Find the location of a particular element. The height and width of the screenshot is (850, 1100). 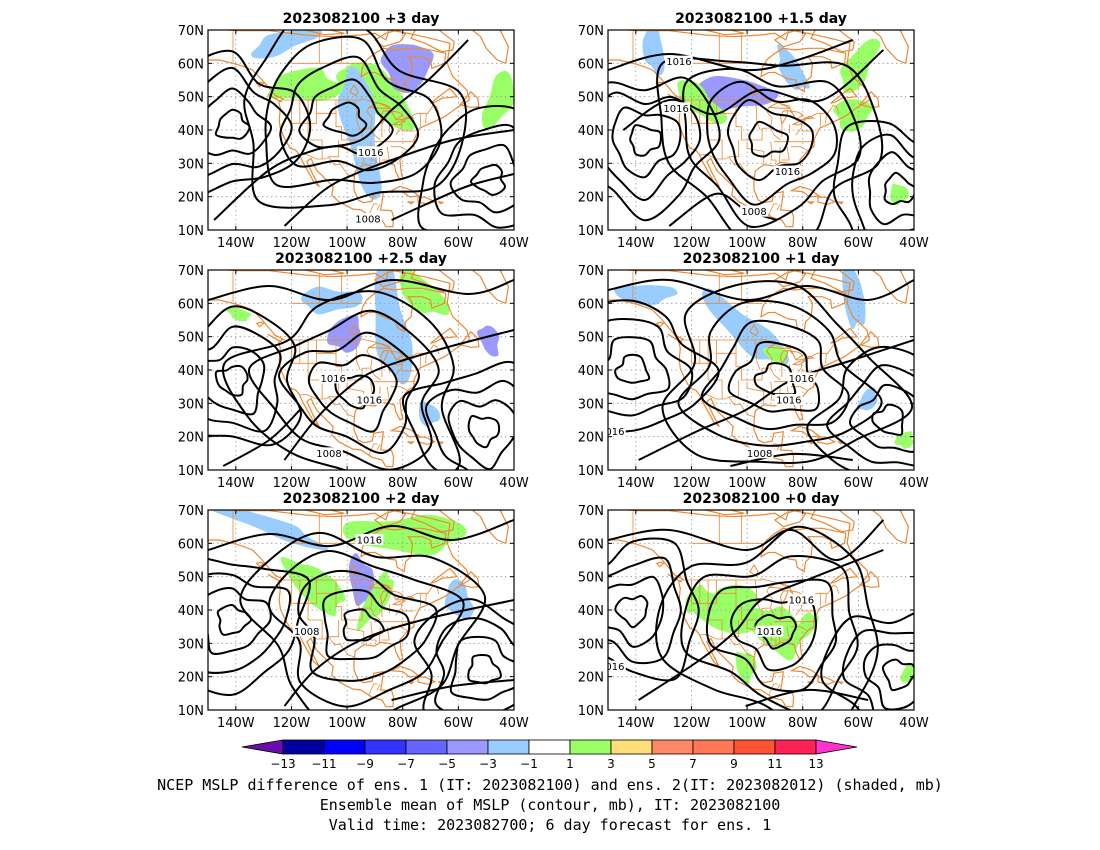

lon-tick-label: 140W is located at coordinates (236, 483).